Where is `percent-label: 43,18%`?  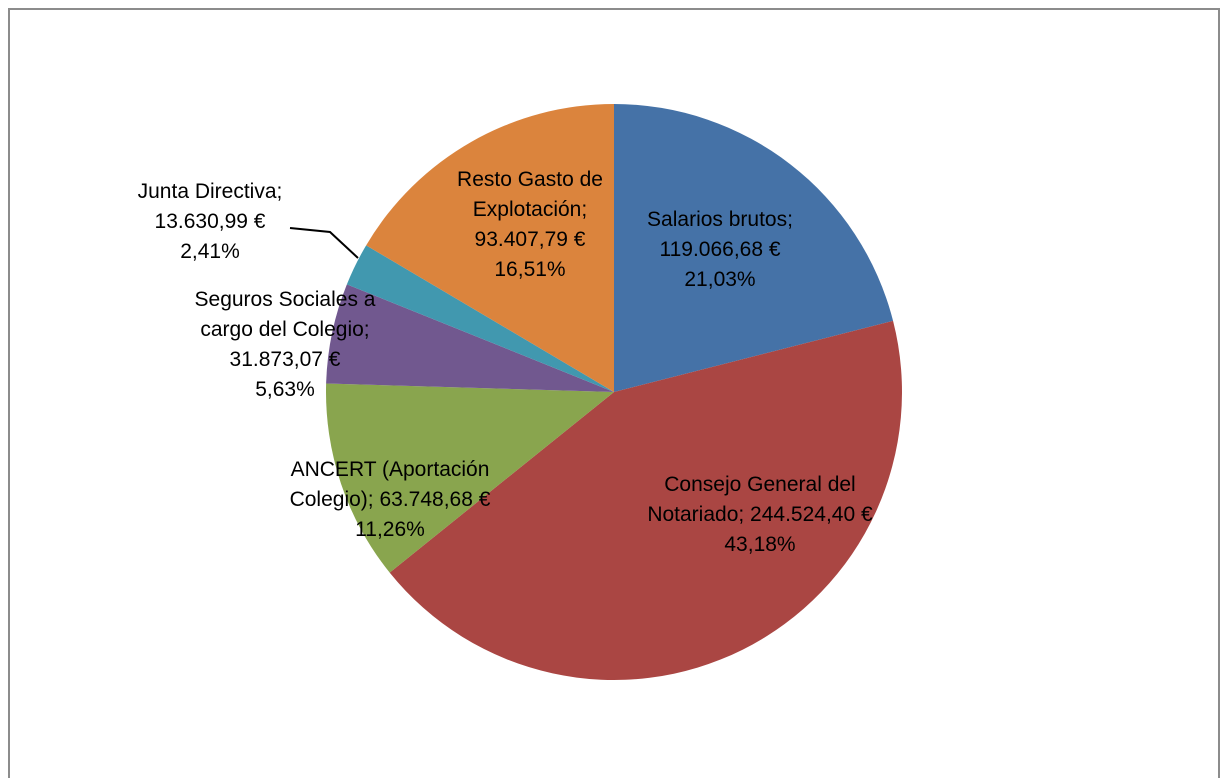
percent-label: 43,18% is located at coordinates (760, 544).